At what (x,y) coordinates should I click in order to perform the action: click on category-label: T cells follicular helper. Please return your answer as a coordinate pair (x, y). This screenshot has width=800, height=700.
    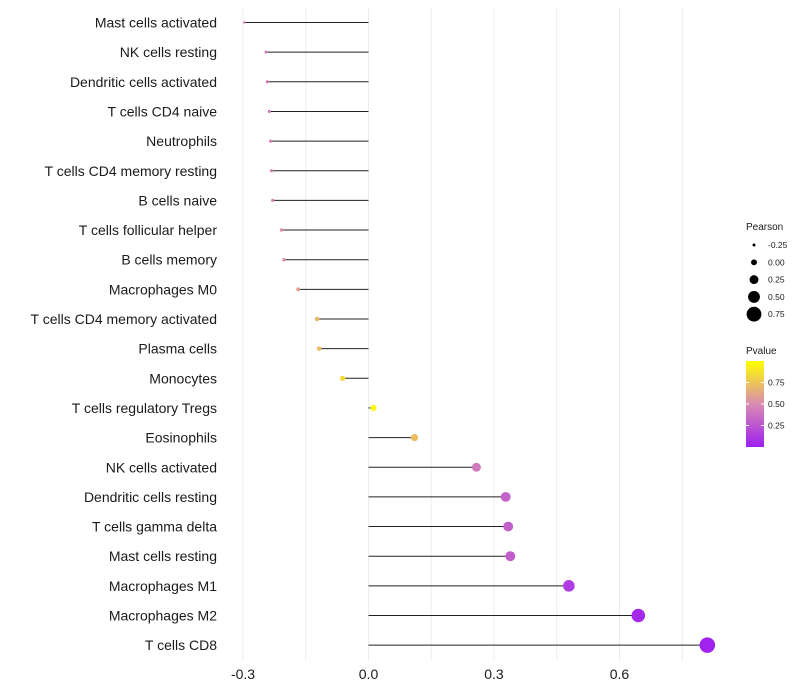
    Looking at the image, I should click on (148, 230).